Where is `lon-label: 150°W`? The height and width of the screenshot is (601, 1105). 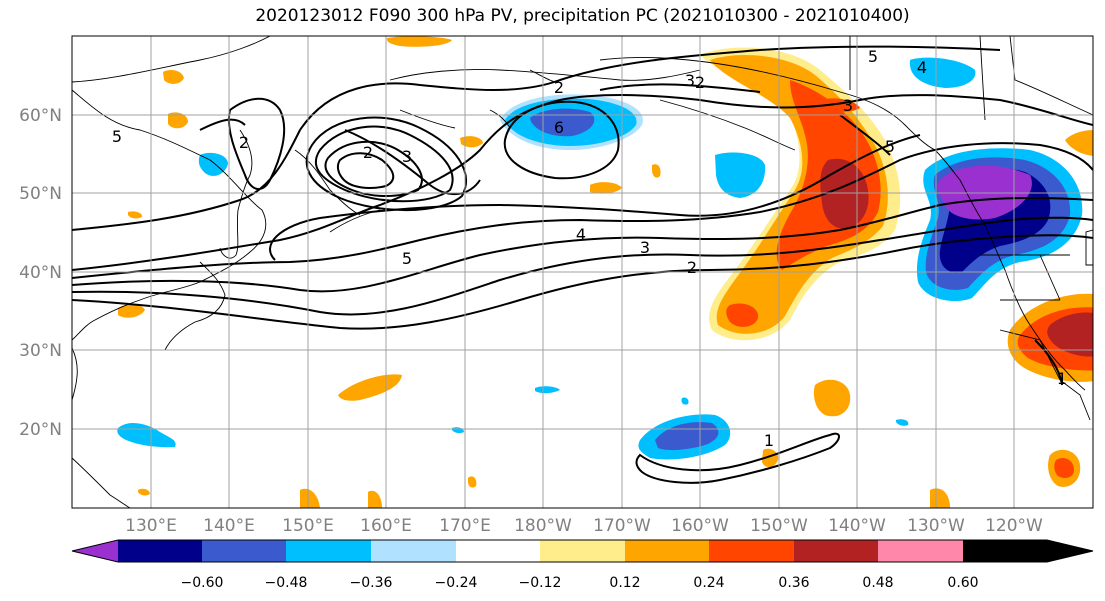
lon-label: 150°W is located at coordinates (779, 526).